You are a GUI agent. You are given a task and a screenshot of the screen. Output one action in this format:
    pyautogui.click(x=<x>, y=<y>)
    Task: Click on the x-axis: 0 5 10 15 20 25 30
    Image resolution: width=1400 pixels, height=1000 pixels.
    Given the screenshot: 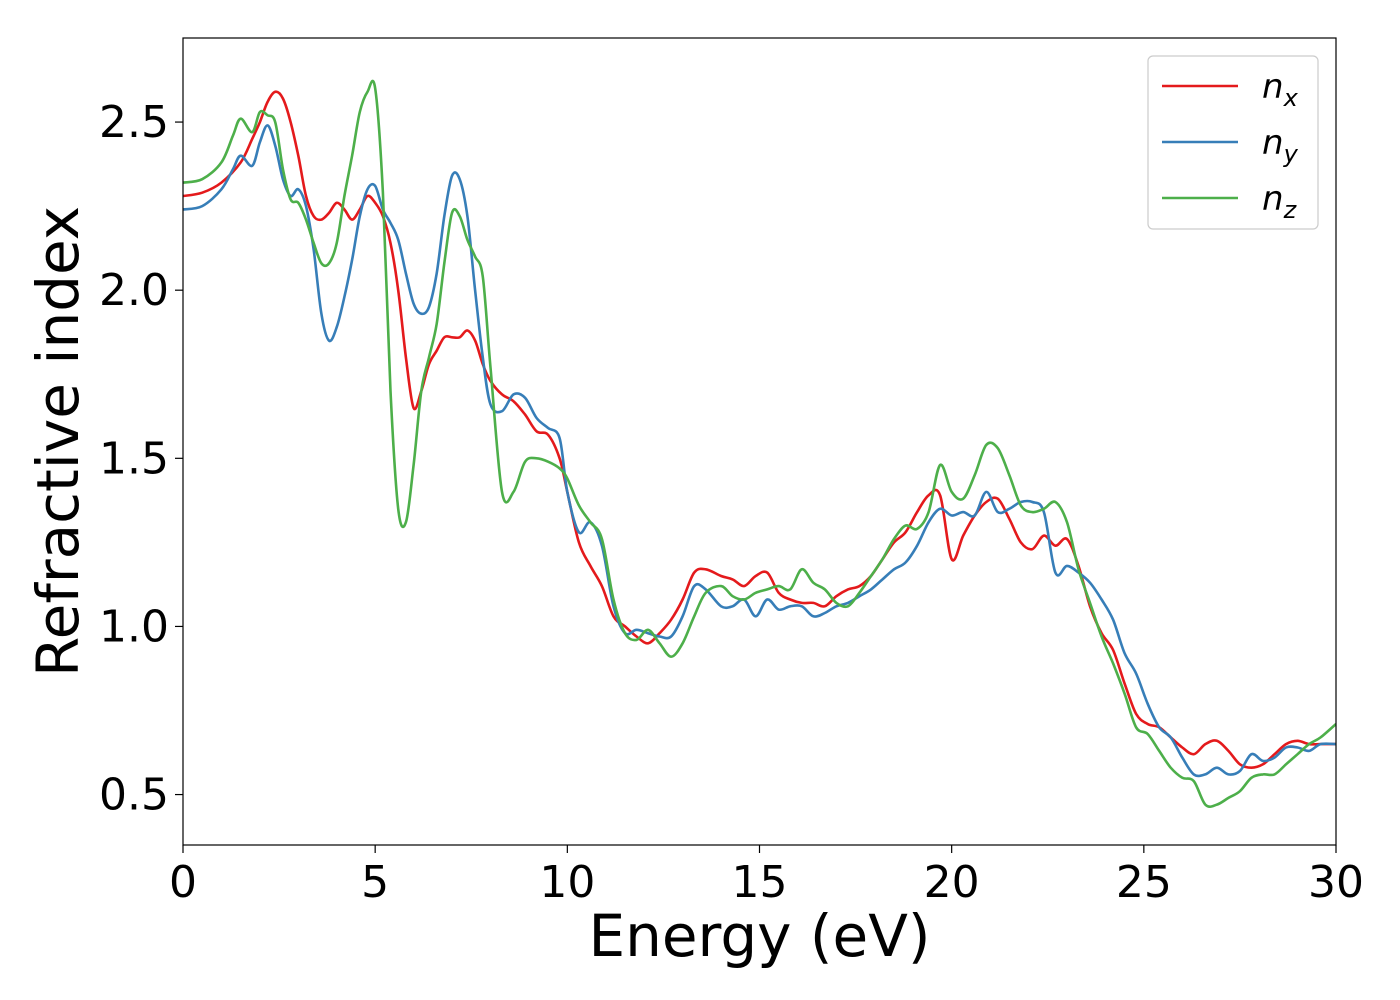 What is the action you would take?
    pyautogui.click(x=766, y=876)
    